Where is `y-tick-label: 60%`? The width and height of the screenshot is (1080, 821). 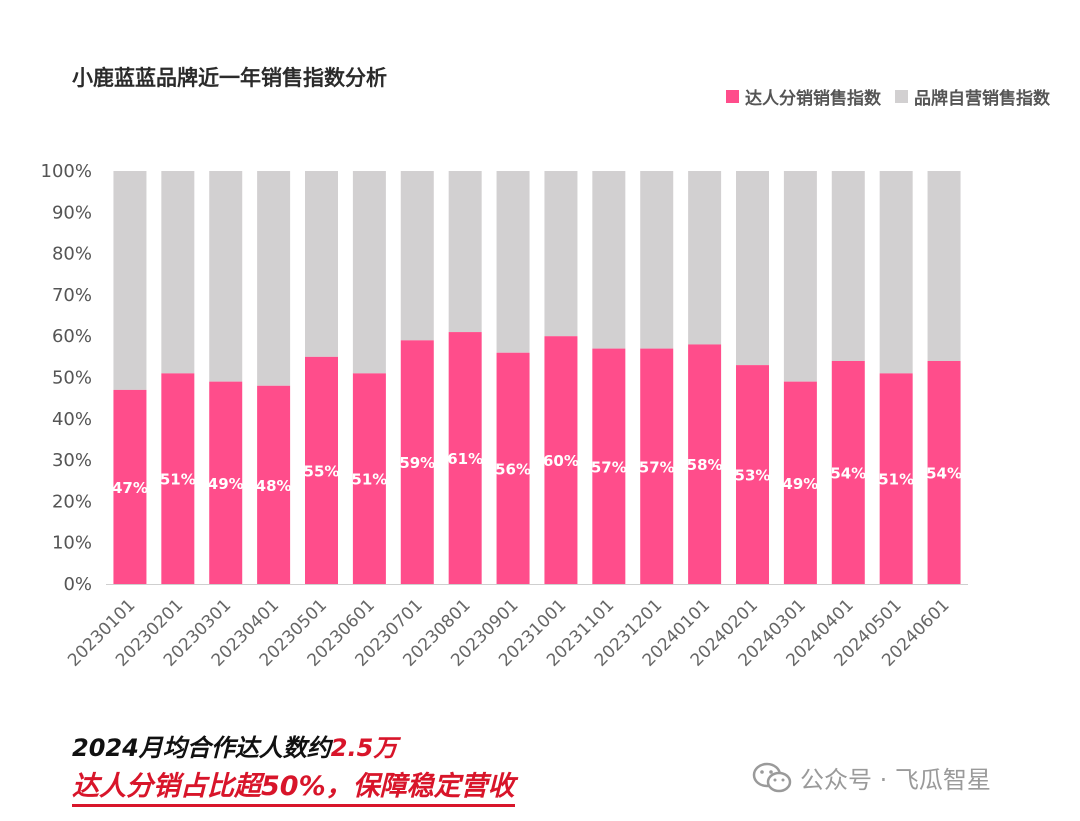
y-tick-label: 60% is located at coordinates (72, 336).